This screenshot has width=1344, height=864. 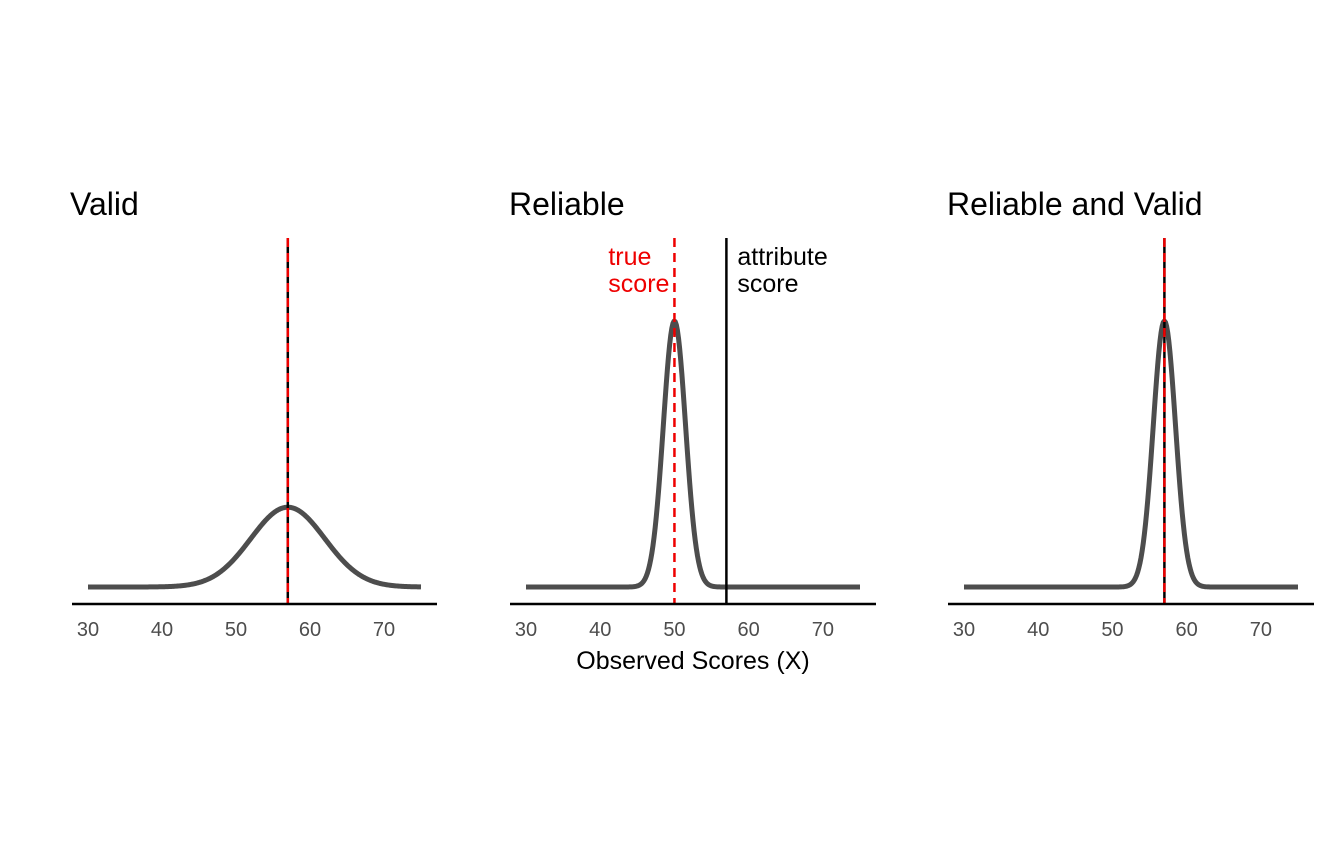 What do you see at coordinates (253, 413) in the screenshot?
I see `panel-1: Valid 30 40 50 60 70` at bounding box center [253, 413].